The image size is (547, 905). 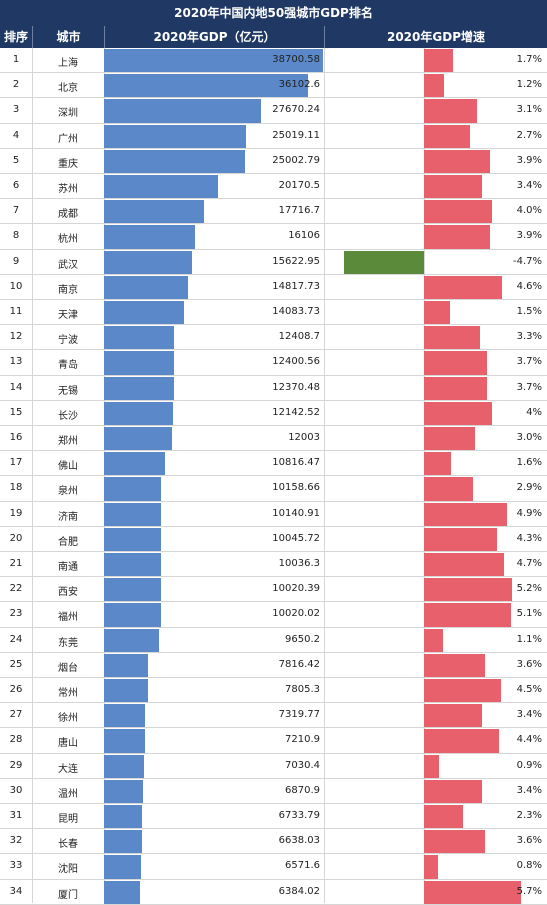 What do you see at coordinates (299, 841) in the screenshot?
I see `gdp-value: 6638.03` at bounding box center [299, 841].